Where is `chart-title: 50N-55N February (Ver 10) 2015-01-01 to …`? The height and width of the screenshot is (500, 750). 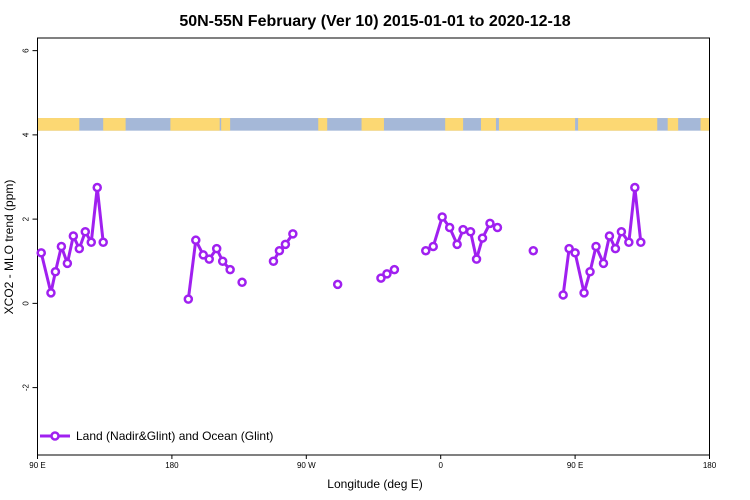 chart-title: 50N-55N February (Ver 10) 2015-01-01 to … is located at coordinates (374, 21).